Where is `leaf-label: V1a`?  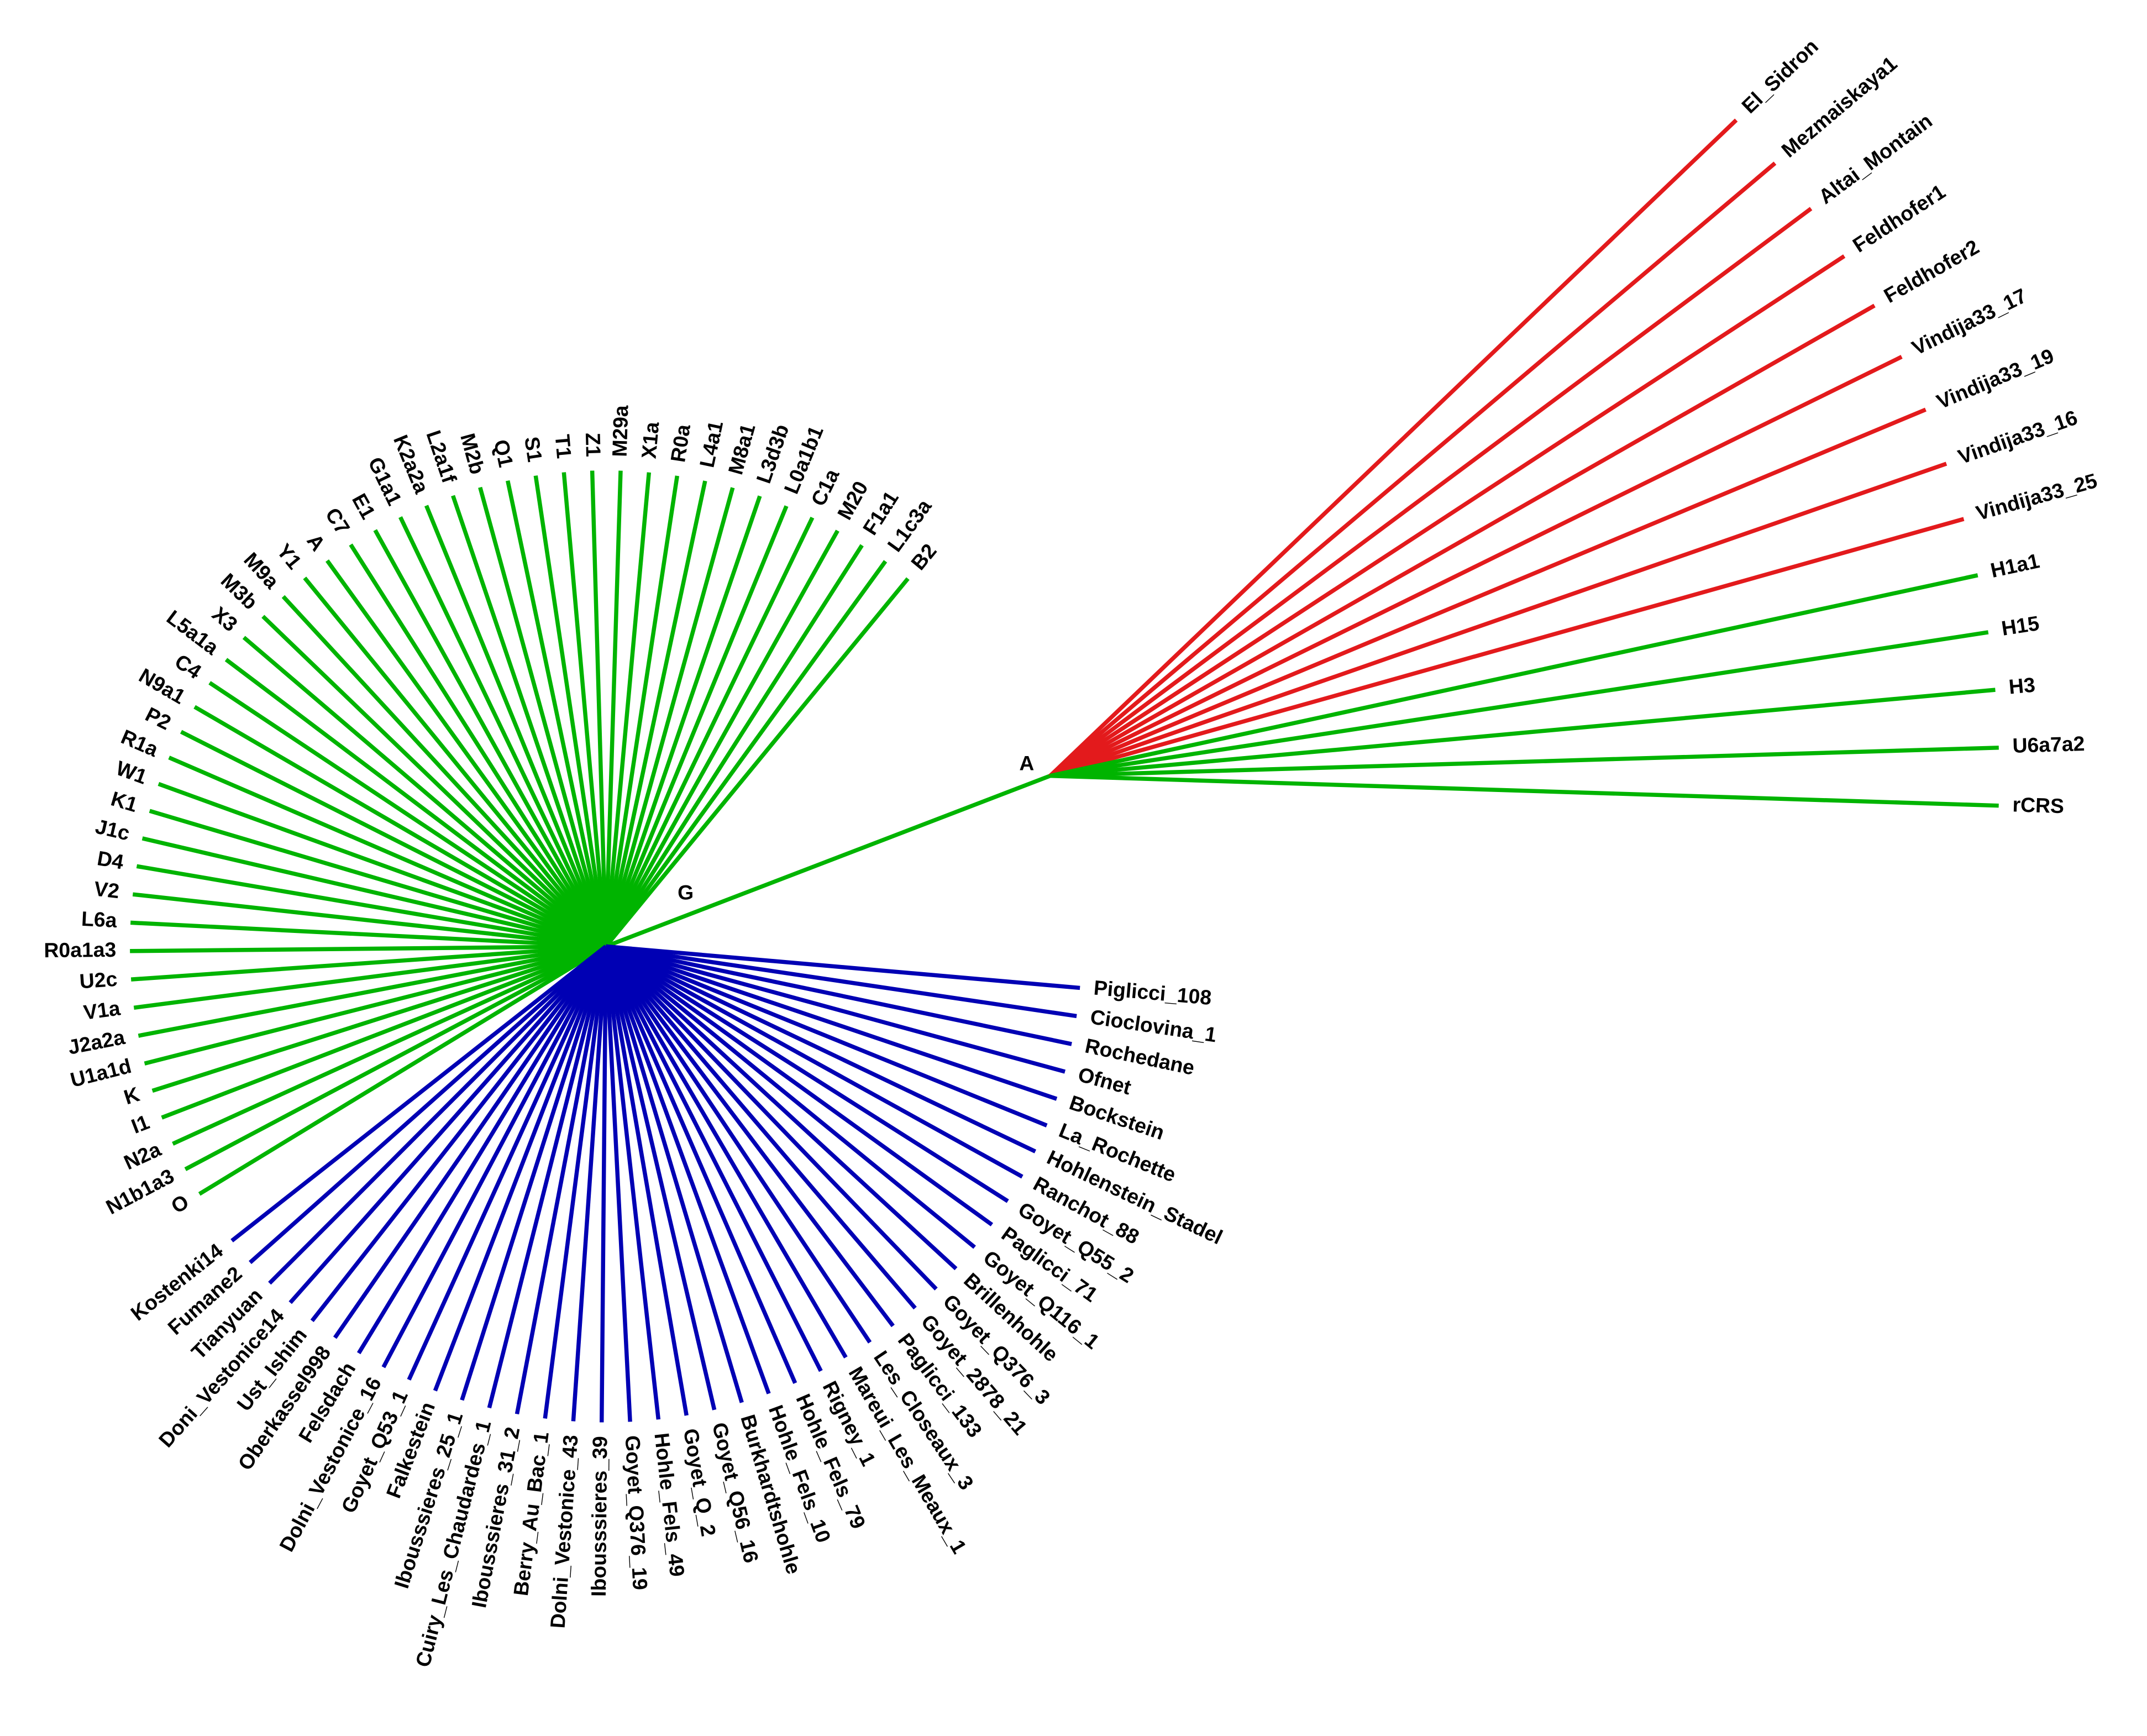
leaf-label: V1a is located at coordinates (102, 1011).